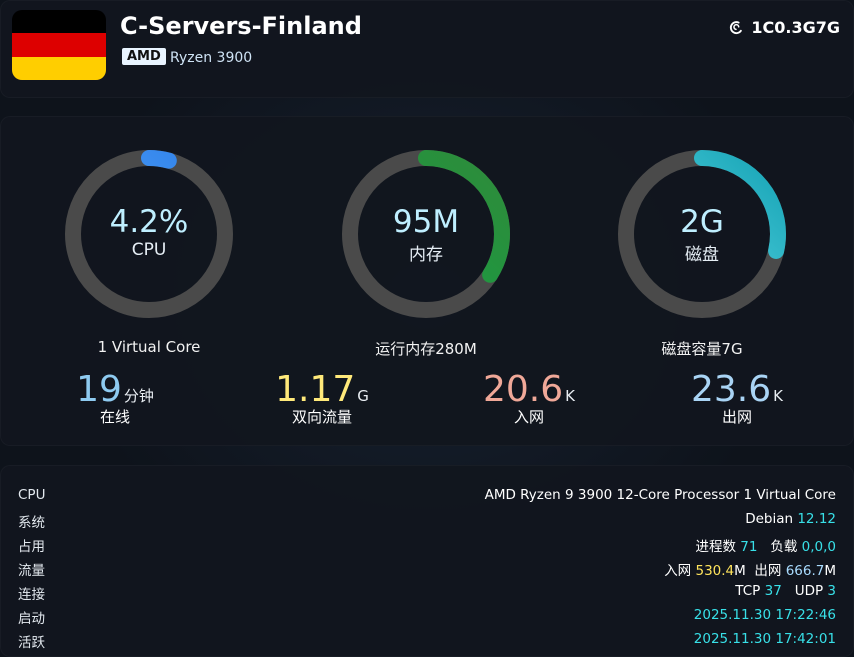  What do you see at coordinates (427, 570) in the screenshot?
I see `traffic-row: 流量 入网 530.4M 出网 666.7M` at bounding box center [427, 570].